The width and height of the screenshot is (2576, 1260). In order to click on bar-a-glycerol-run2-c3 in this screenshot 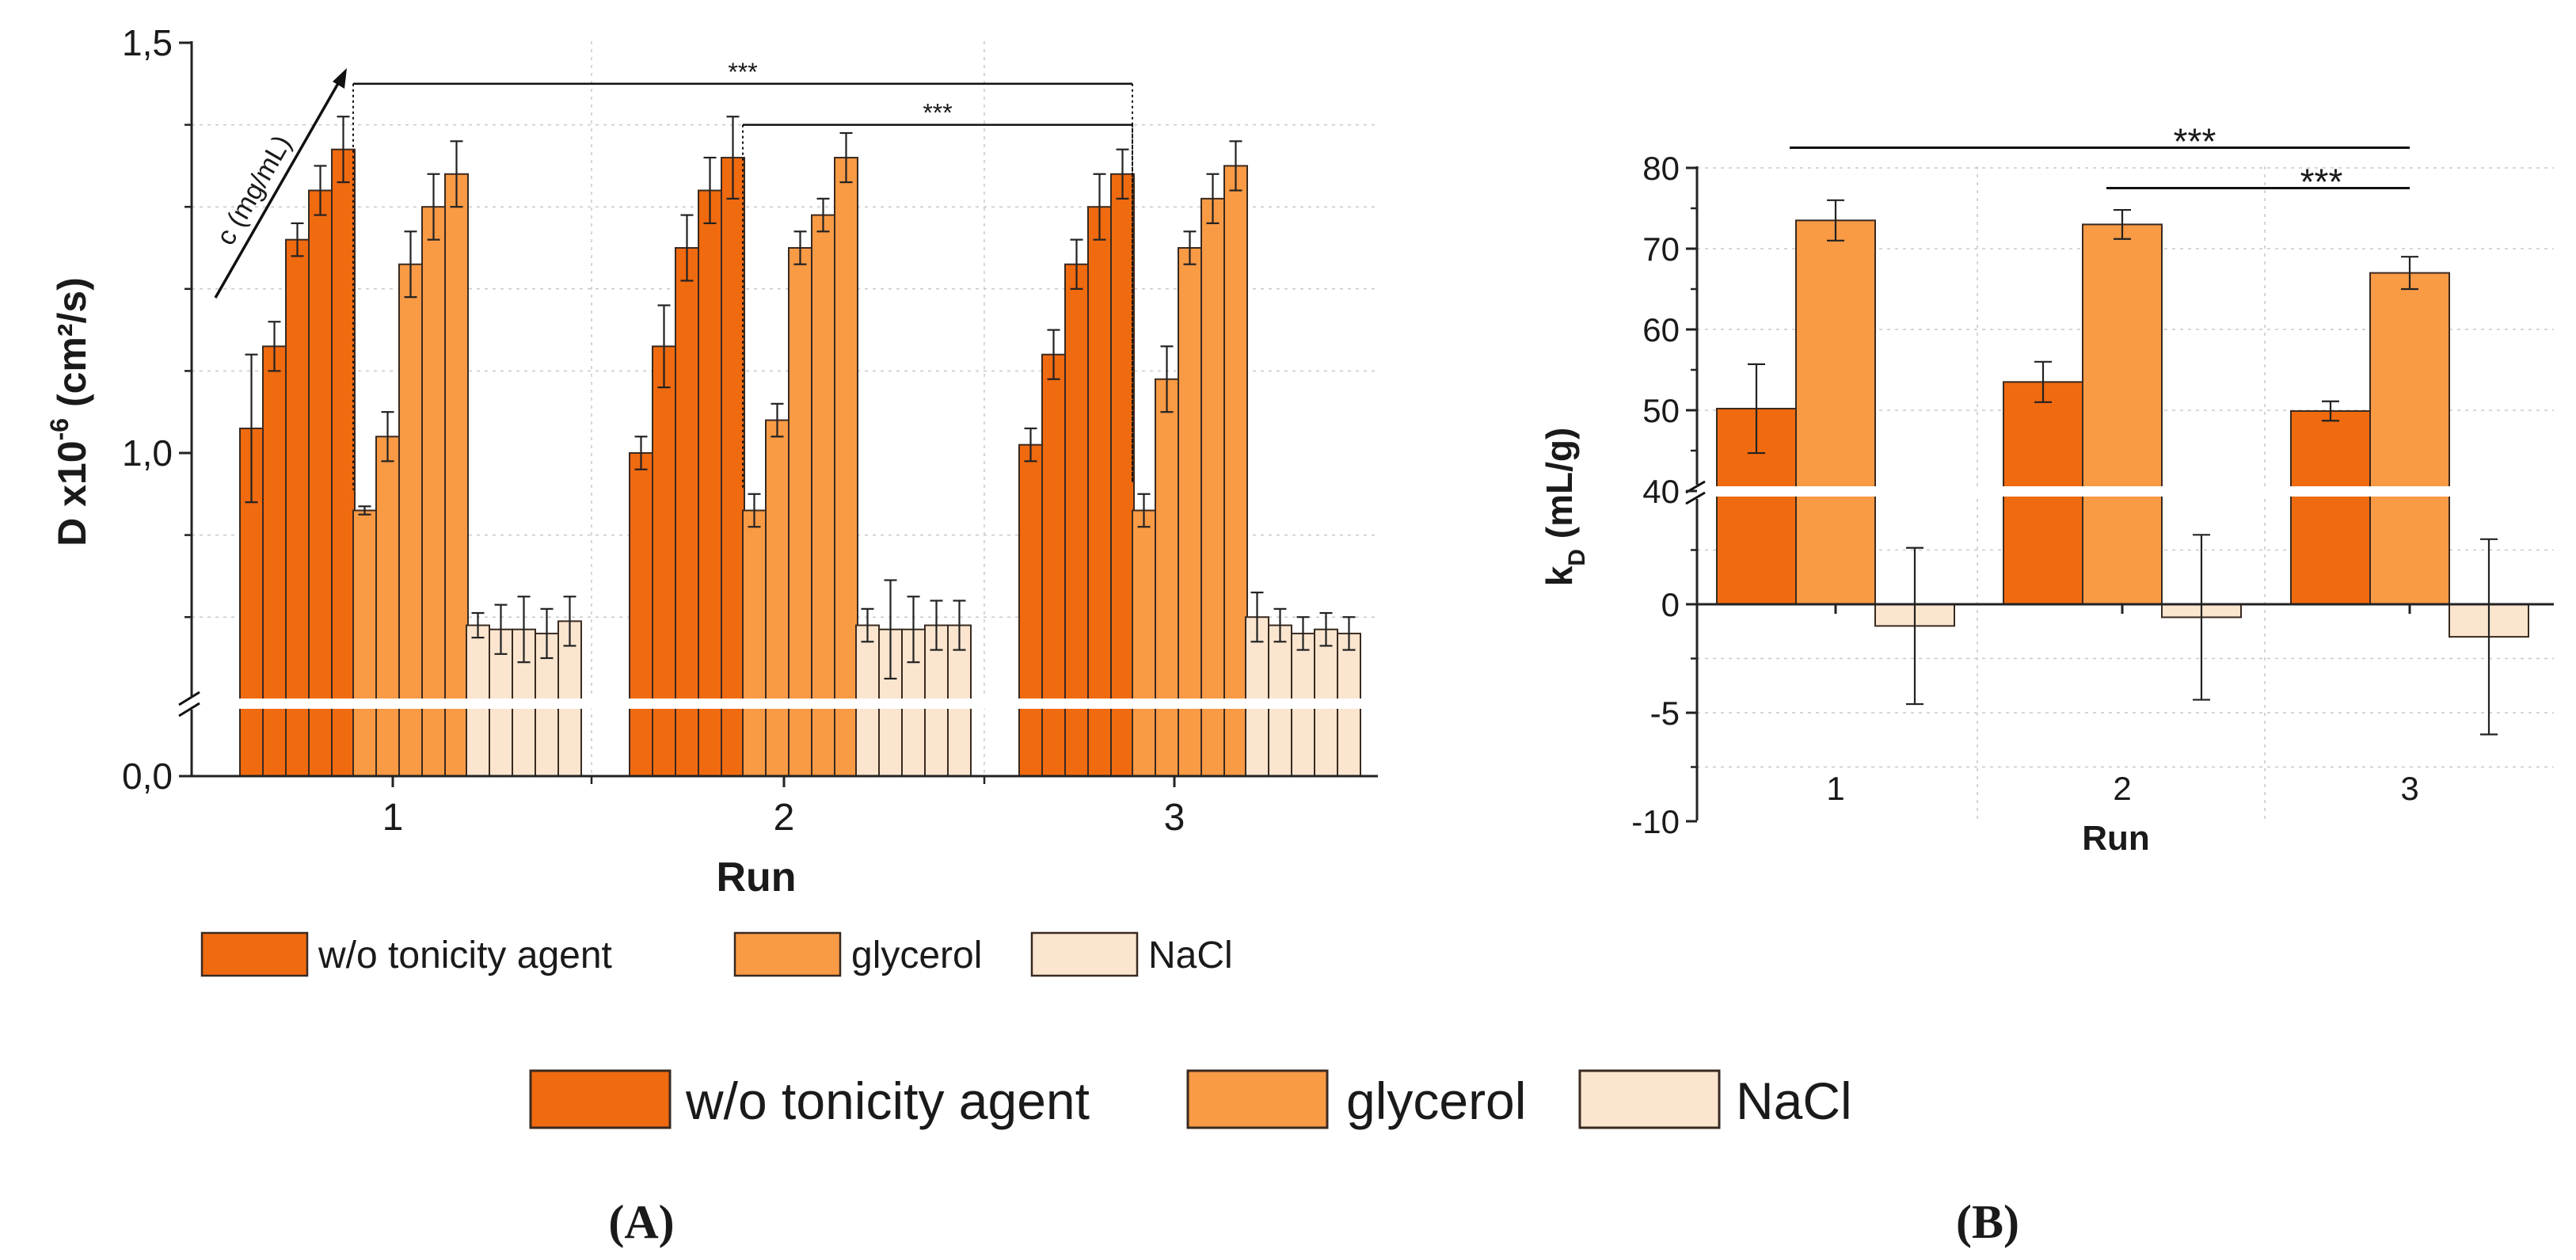, I will do `click(800, 512)`.